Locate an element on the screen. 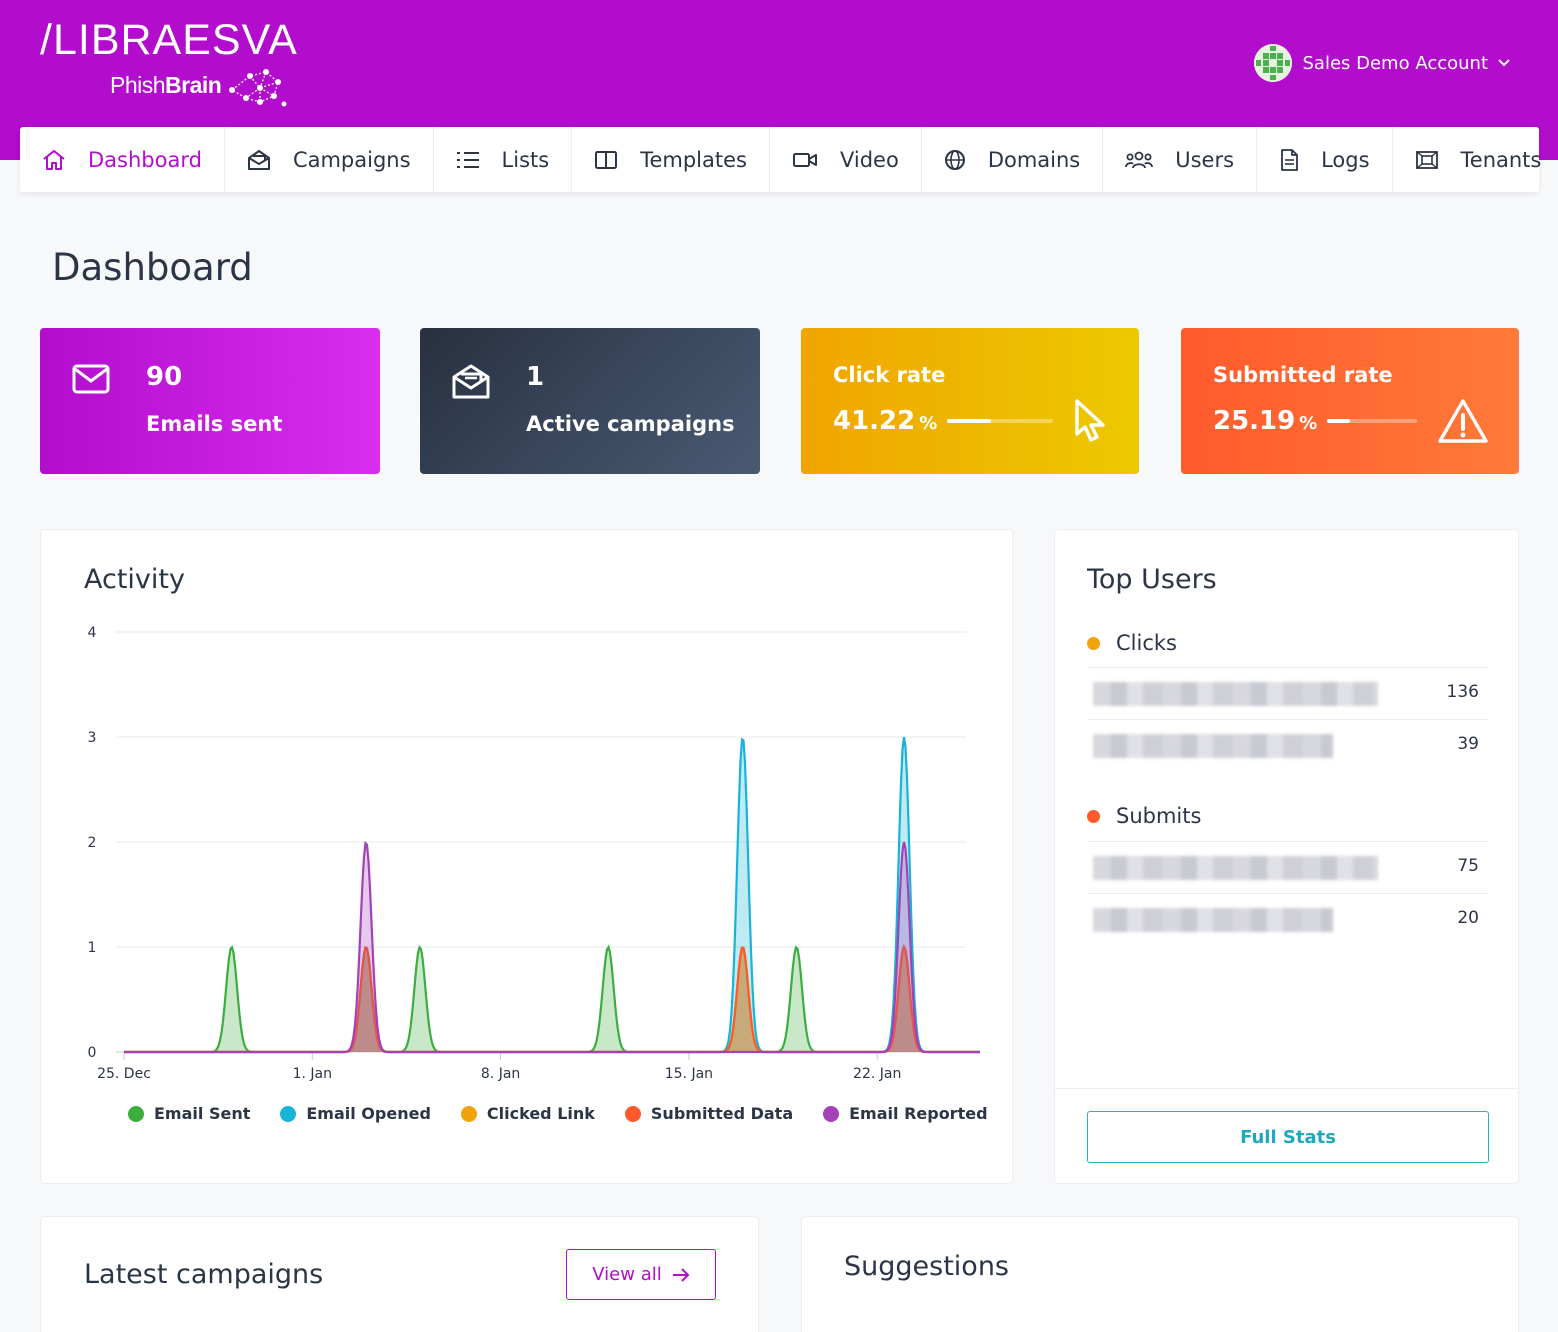 The image size is (1558, 1332). list-item: 75 is located at coordinates (1288, 867).